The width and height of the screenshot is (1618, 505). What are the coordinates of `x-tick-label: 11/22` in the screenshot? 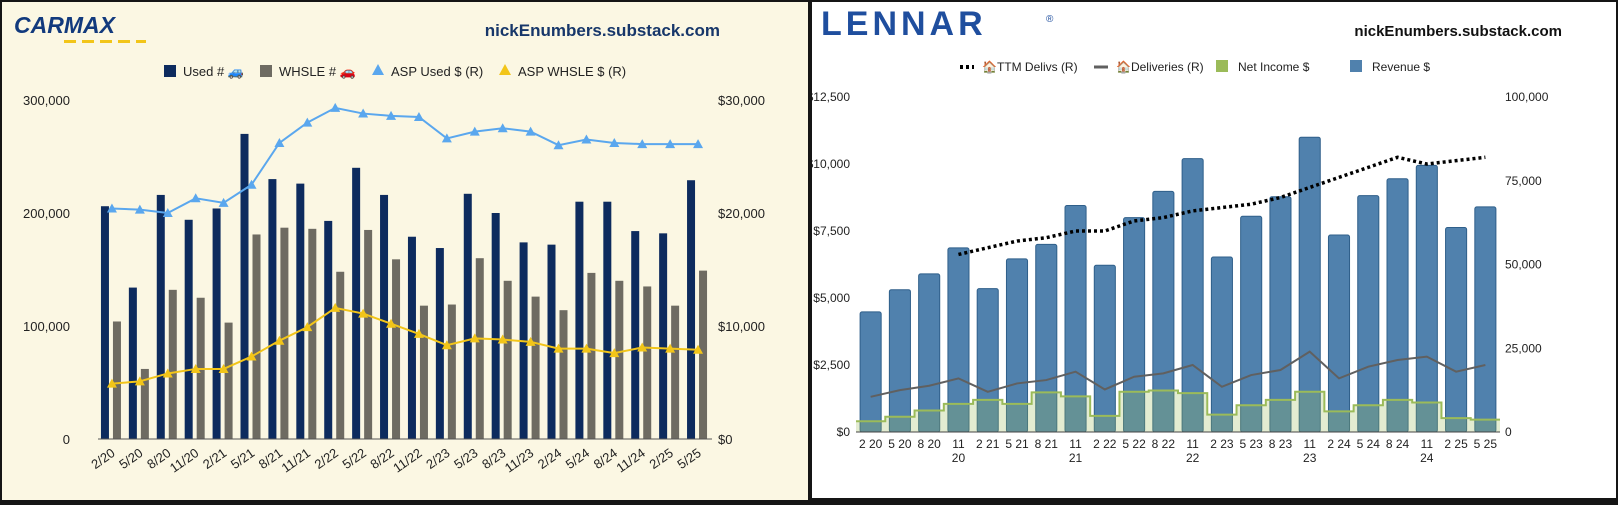 It's located at (407, 460).